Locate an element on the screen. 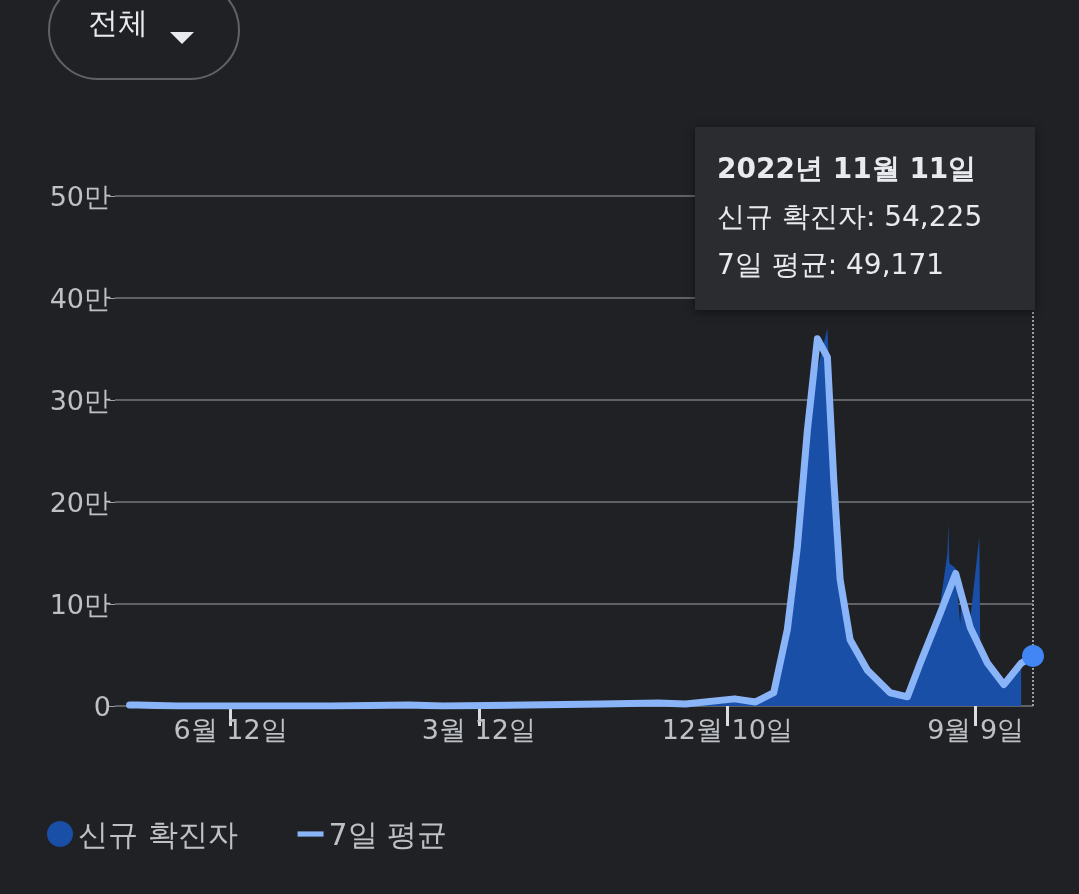  y-tick-label: 30만 is located at coordinates (80, 400).